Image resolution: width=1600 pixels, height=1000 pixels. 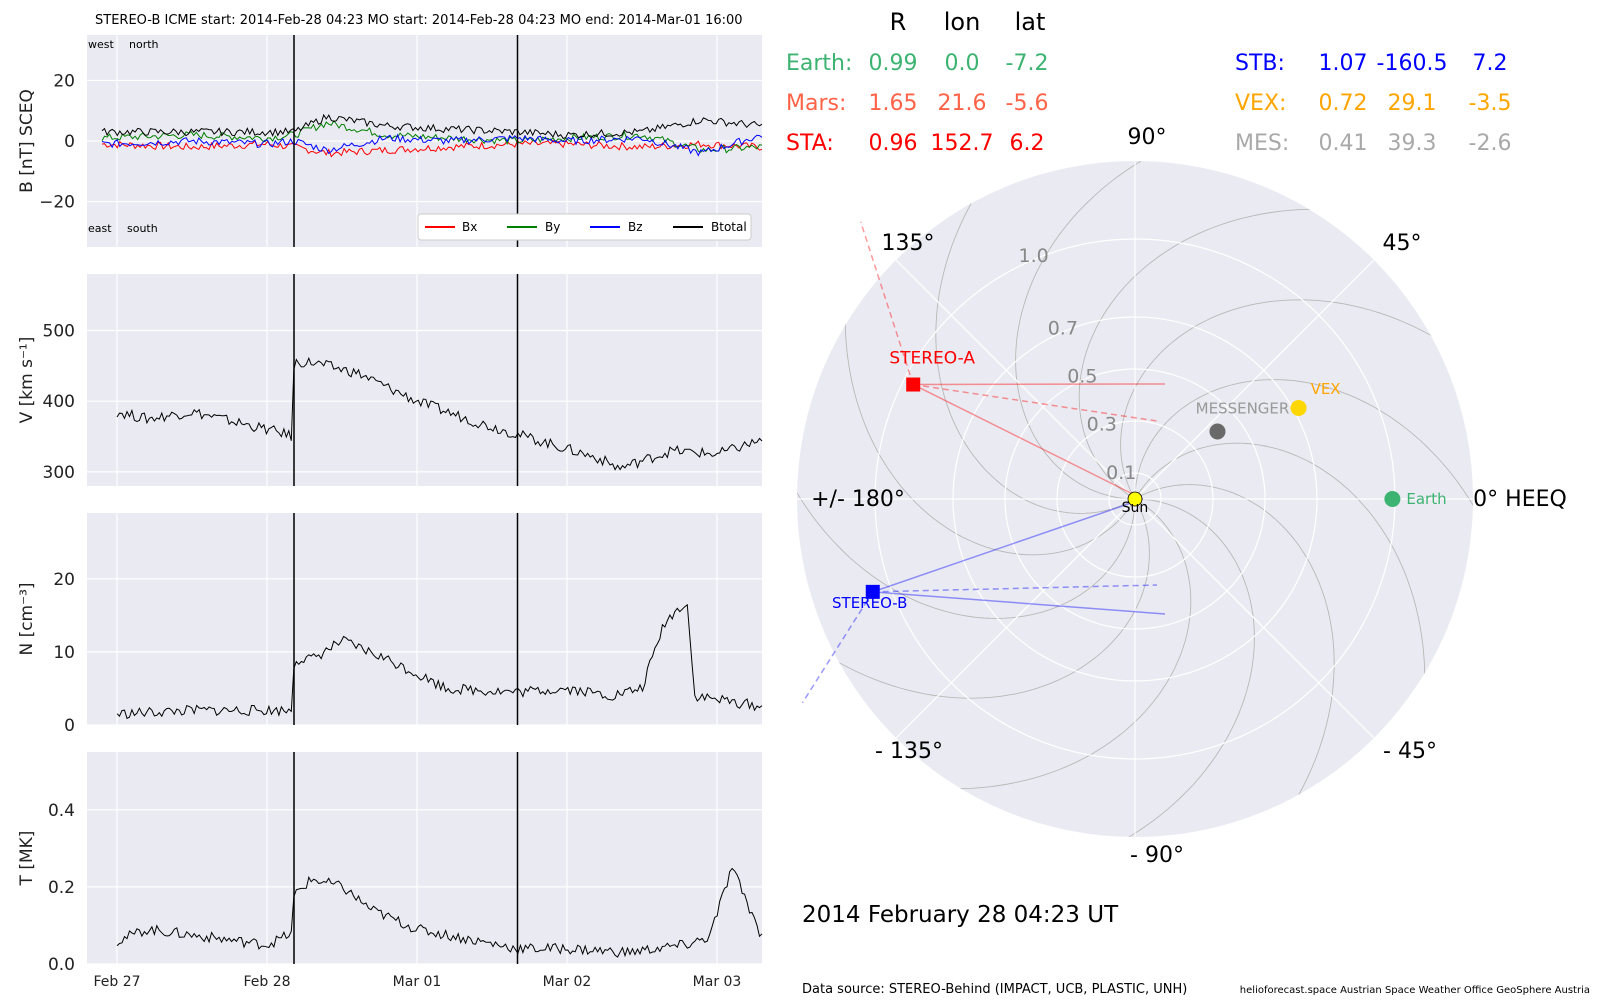 What do you see at coordinates (100, 228) in the screenshot?
I see `east-annotation: east` at bounding box center [100, 228].